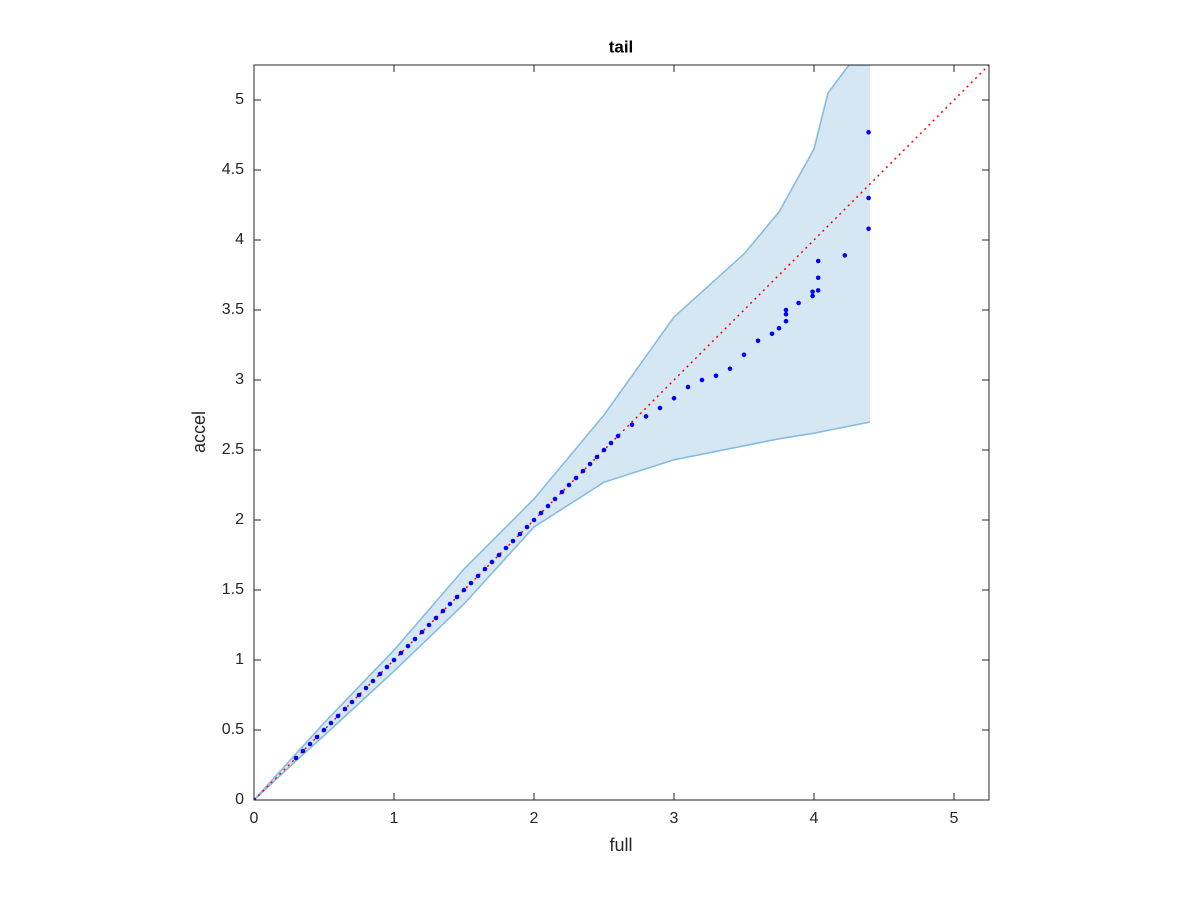 The height and width of the screenshot is (905, 1200). Describe the element at coordinates (233, 729) in the screenshot. I see `y-tick-label: 0.5` at that location.